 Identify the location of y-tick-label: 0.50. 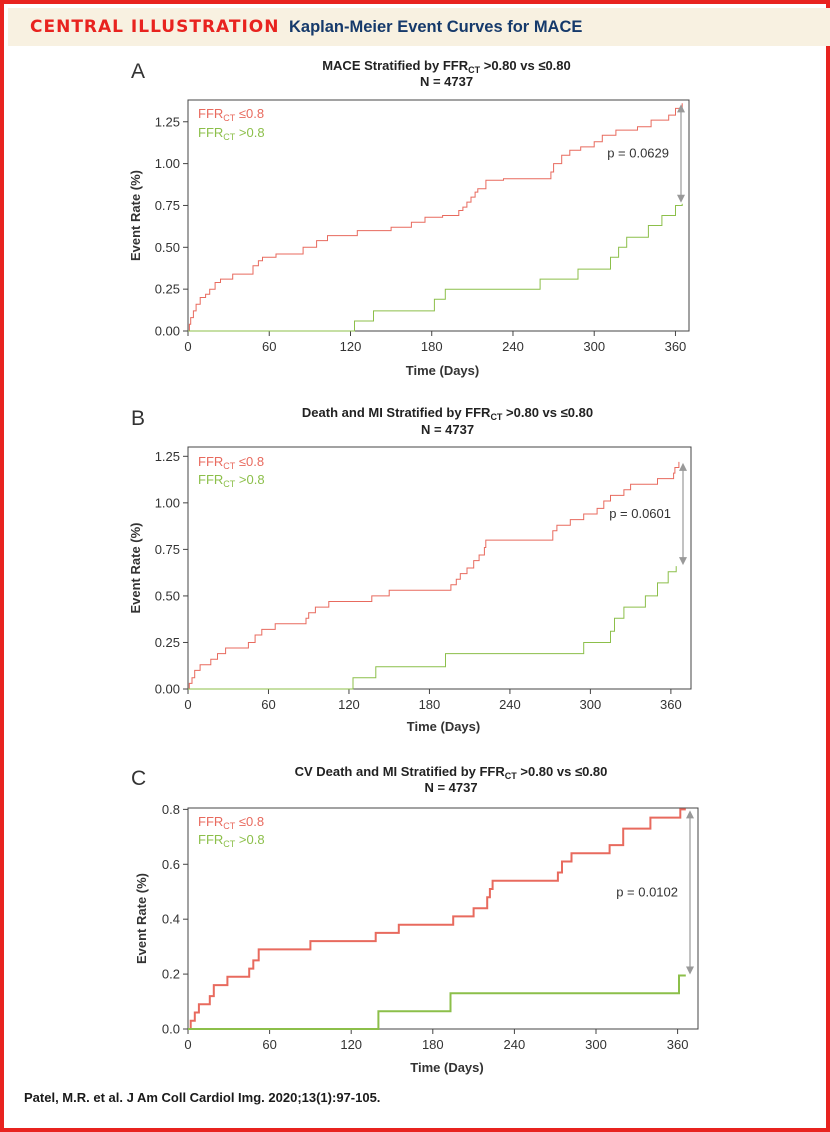
(167, 595).